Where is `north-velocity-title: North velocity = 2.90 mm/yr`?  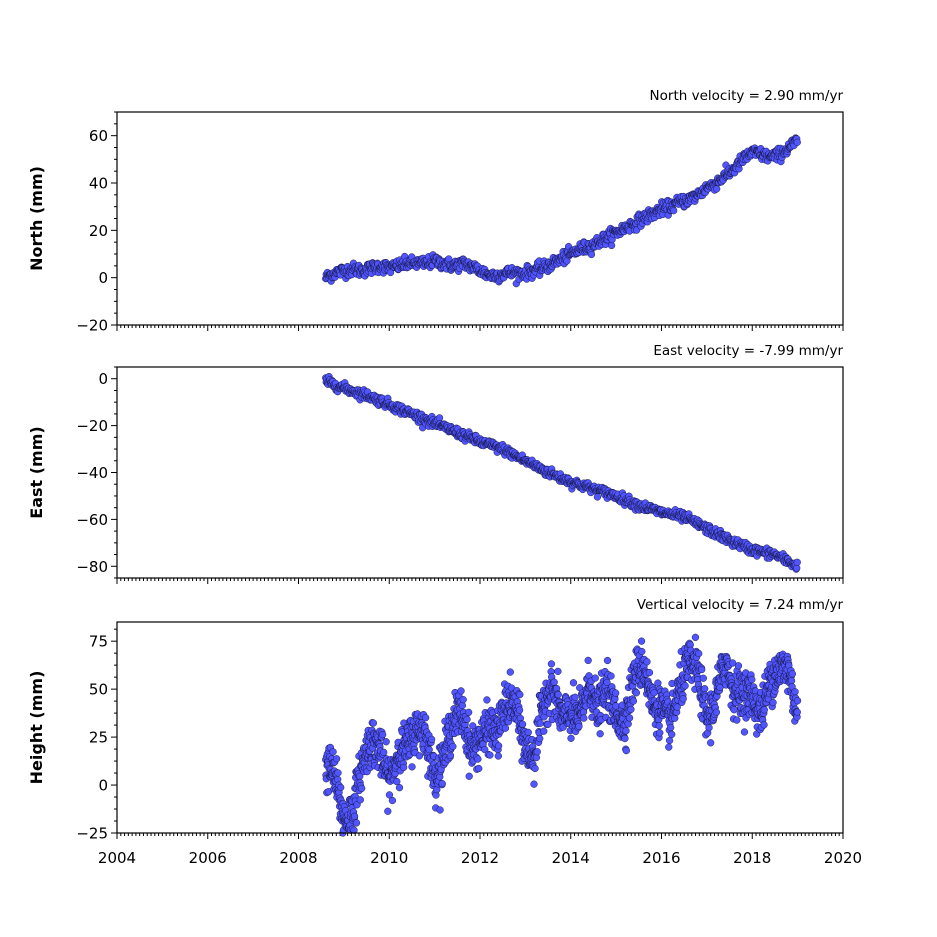 north-velocity-title: North velocity = 2.90 mm/yr is located at coordinates (747, 96).